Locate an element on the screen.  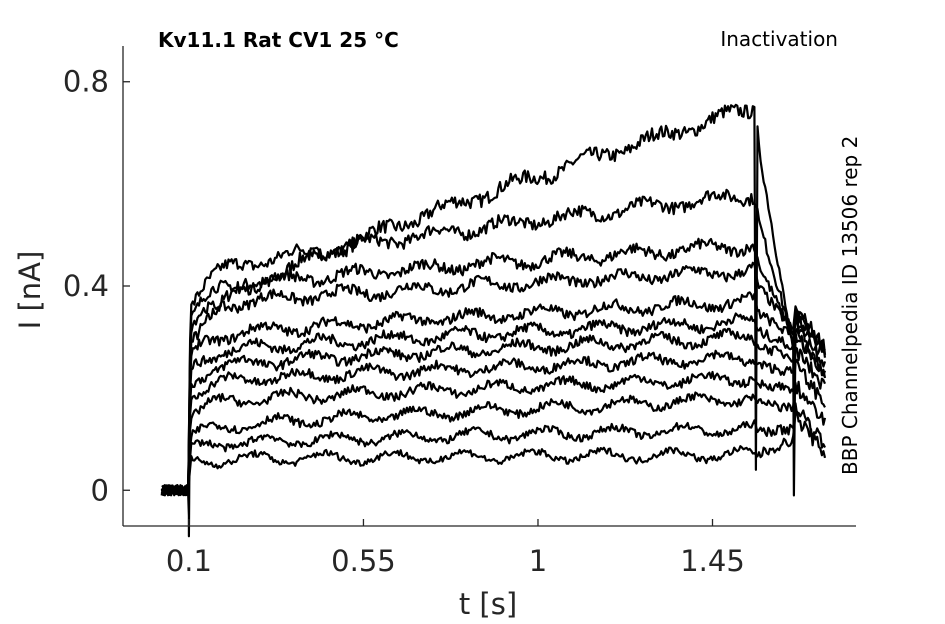
x-tick-label: 0.55 is located at coordinates (363, 561).